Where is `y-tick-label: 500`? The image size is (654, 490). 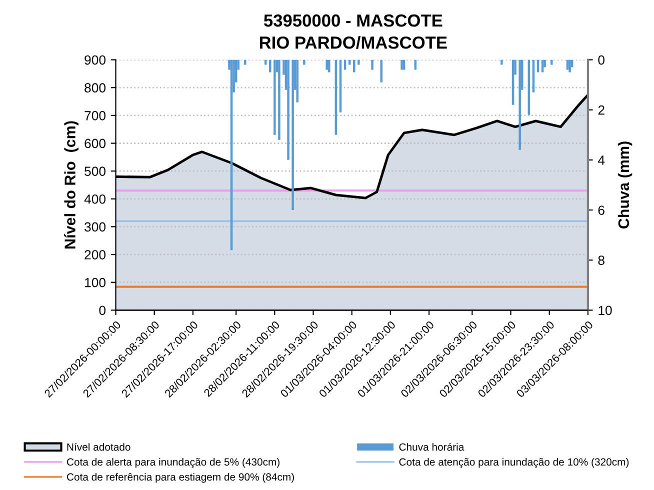
y-tick-label: 500 is located at coordinates (95, 171).